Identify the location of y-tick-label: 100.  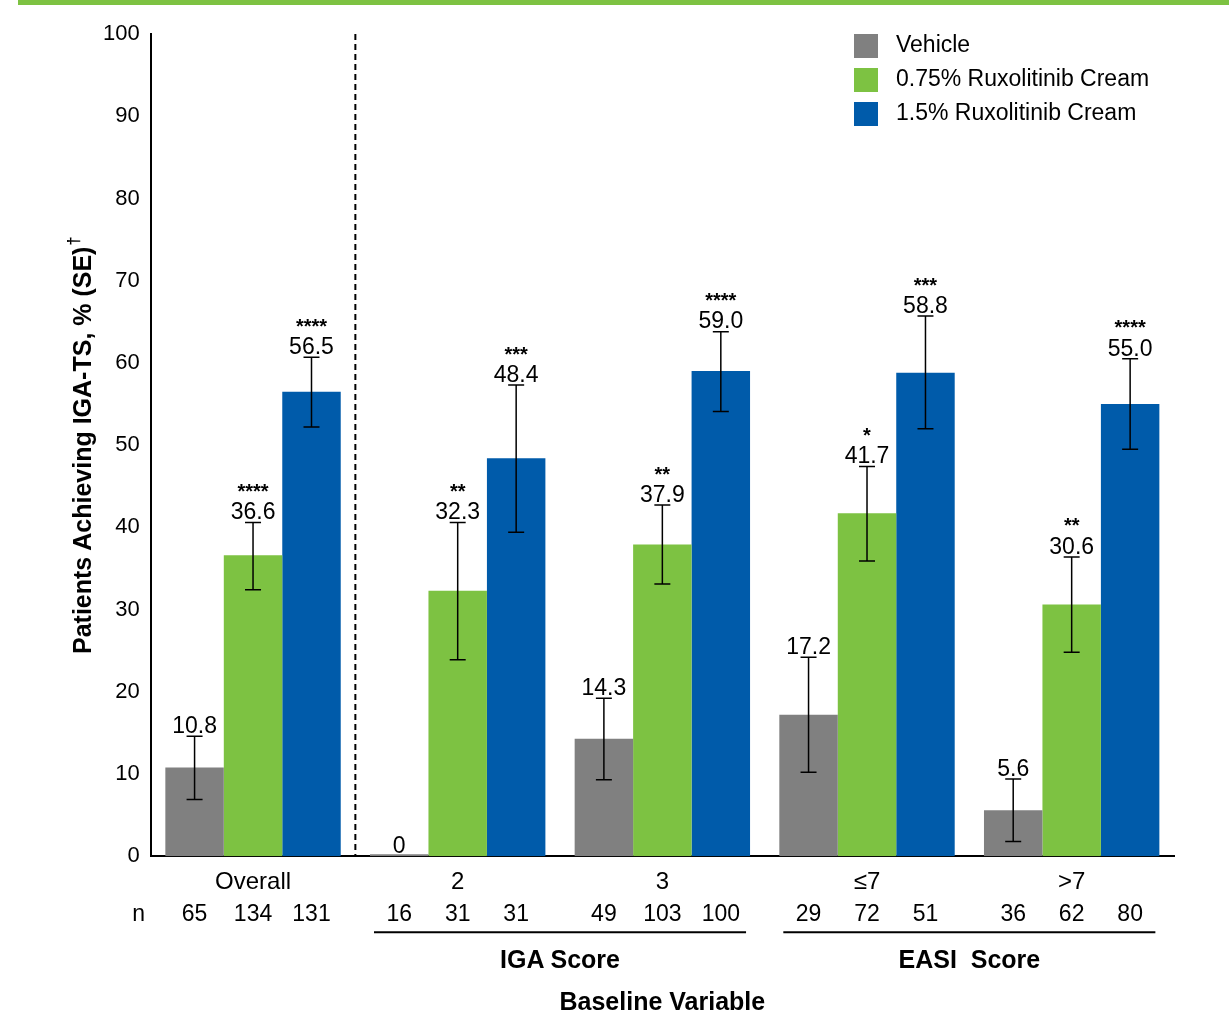
(121, 33).